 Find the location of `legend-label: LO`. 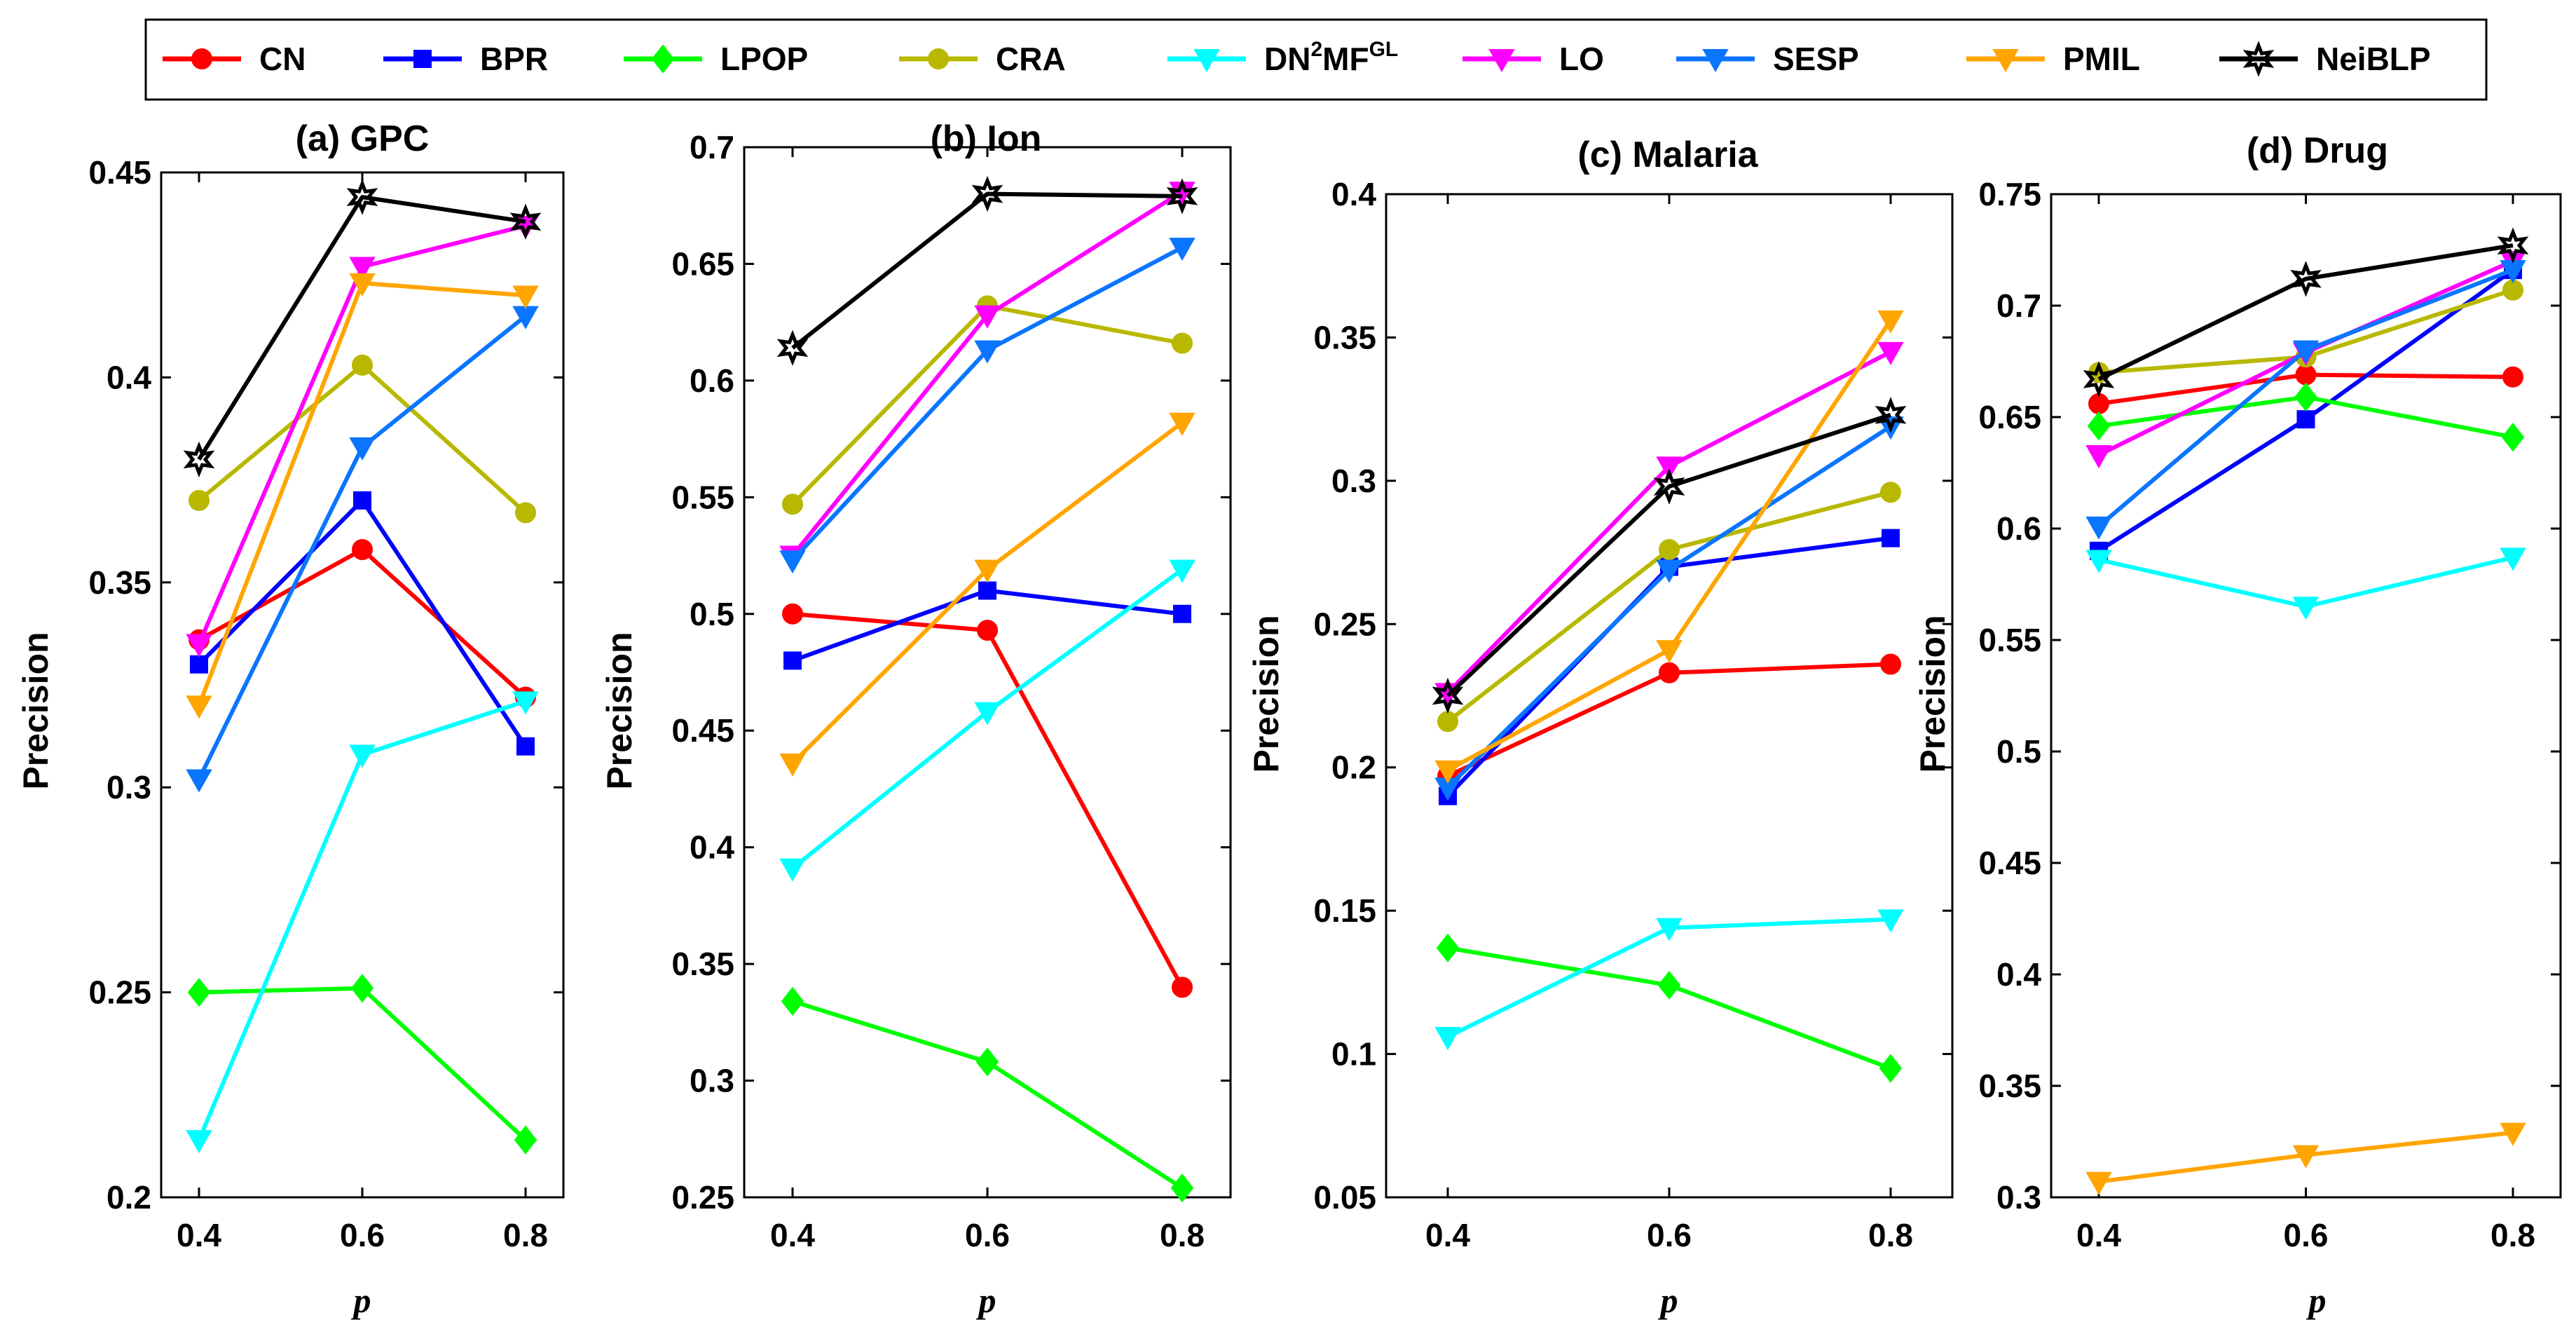

legend-label: LO is located at coordinates (1582, 59).